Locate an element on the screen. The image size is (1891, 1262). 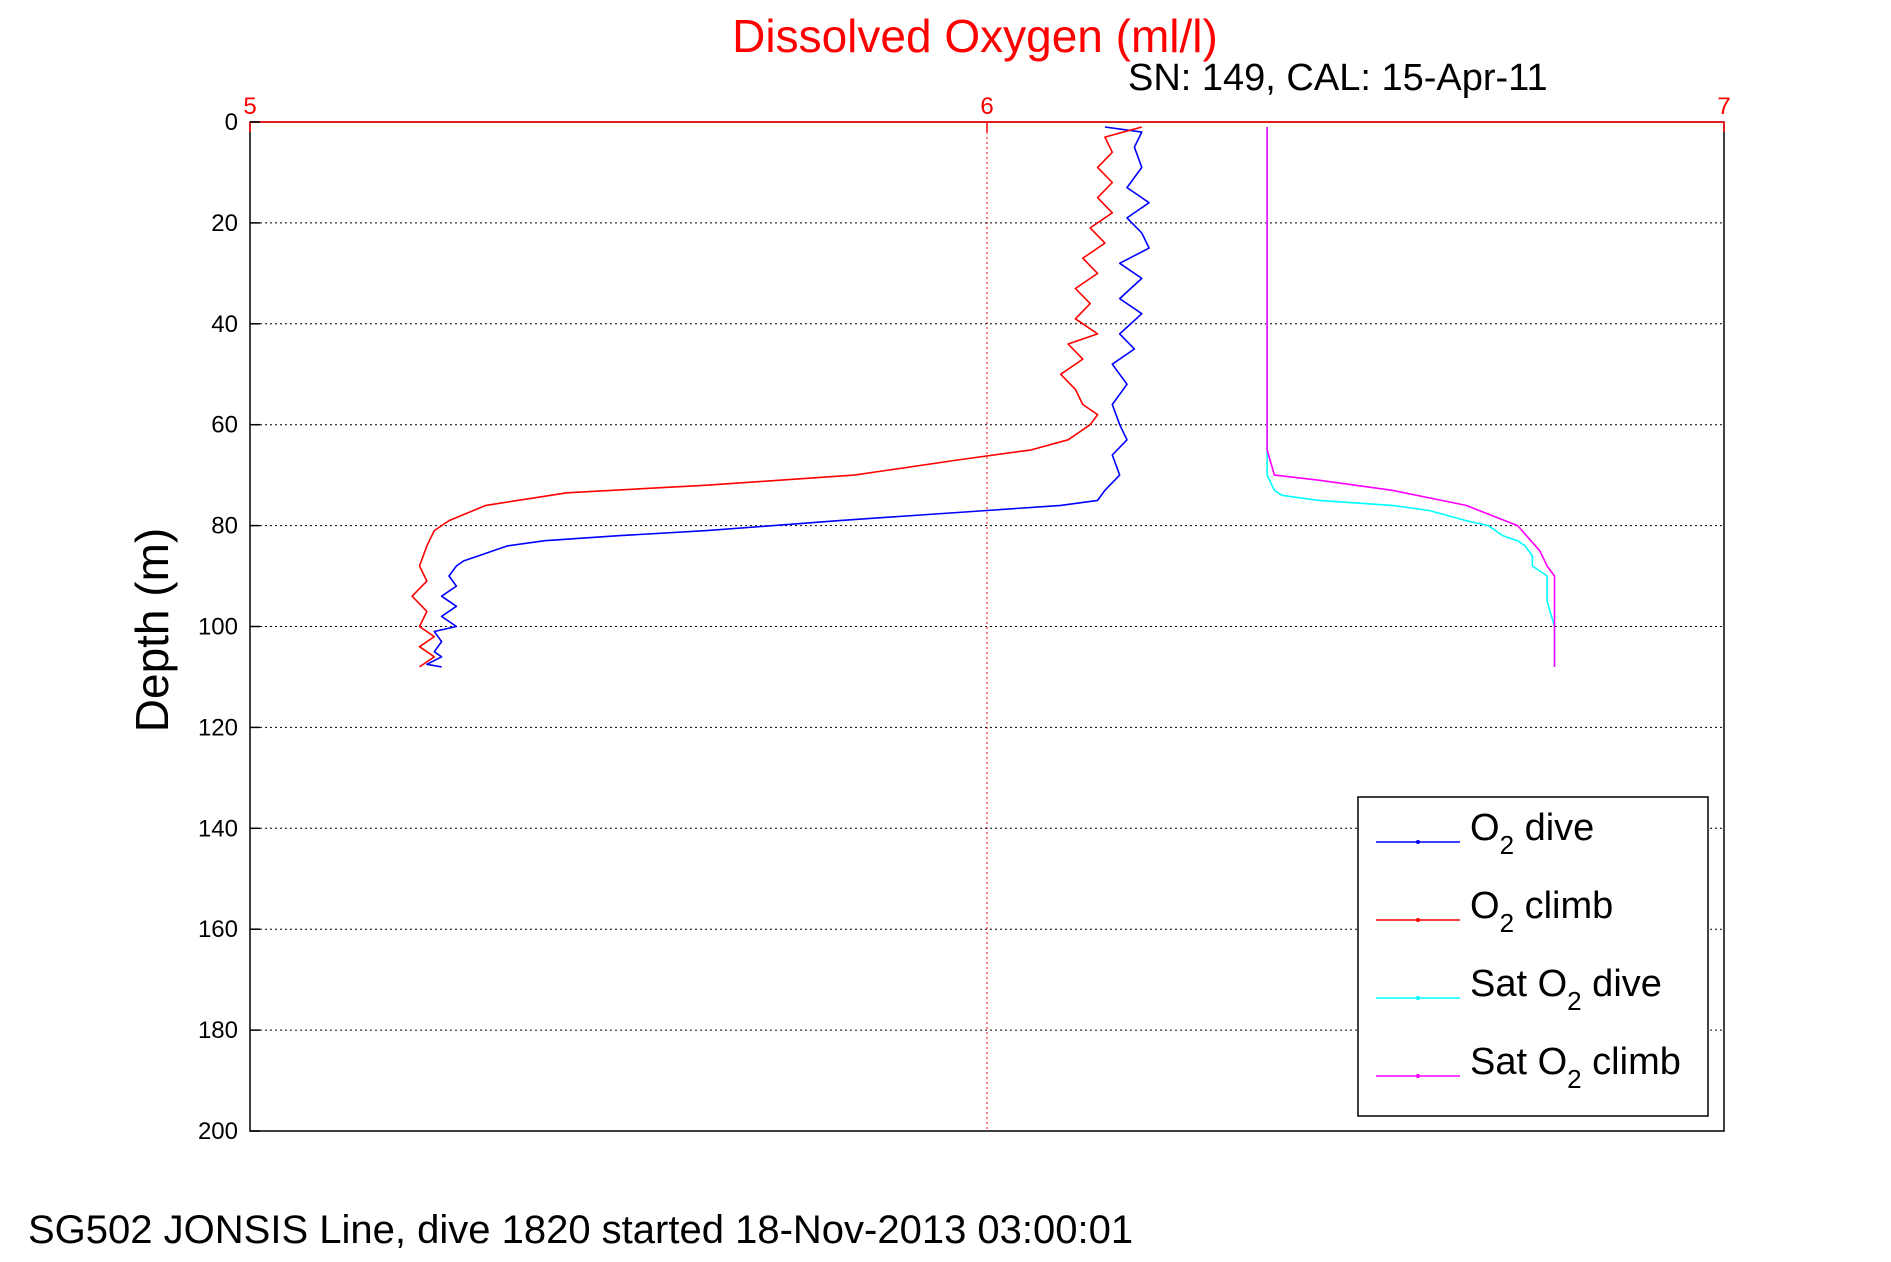
y-tick-label: 140 is located at coordinates (218, 828).